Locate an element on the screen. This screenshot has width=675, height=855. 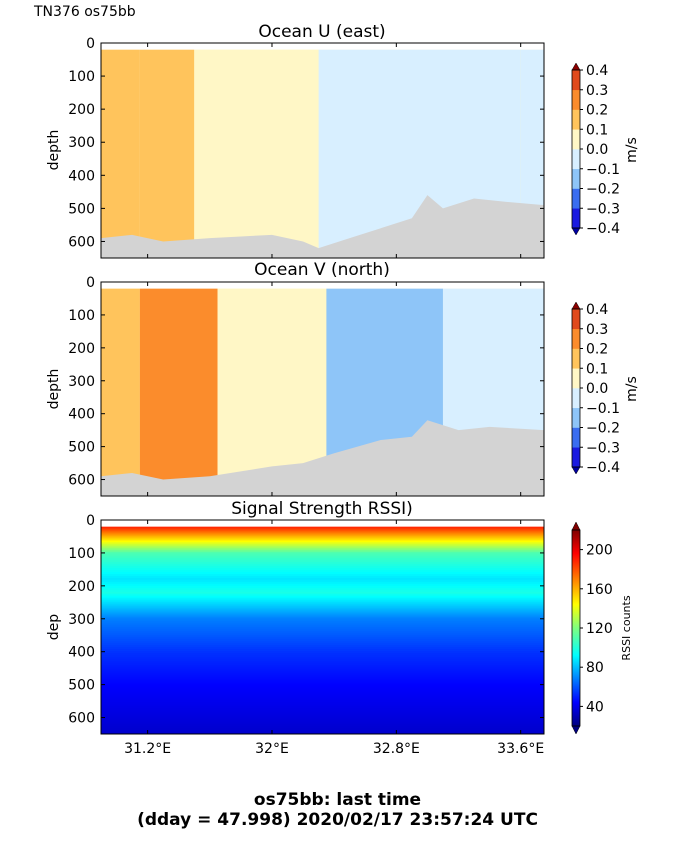
y-tick-label: 600 is located at coordinates (81, 481).